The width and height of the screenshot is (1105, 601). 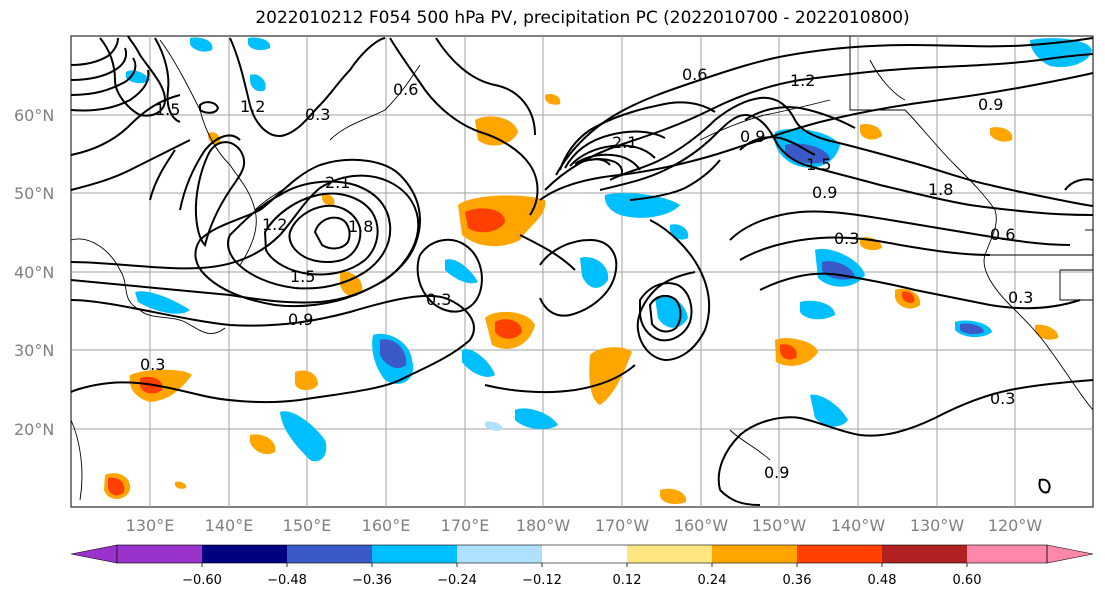 What do you see at coordinates (701, 525) in the screenshot?
I see `lon-label: 160°W` at bounding box center [701, 525].